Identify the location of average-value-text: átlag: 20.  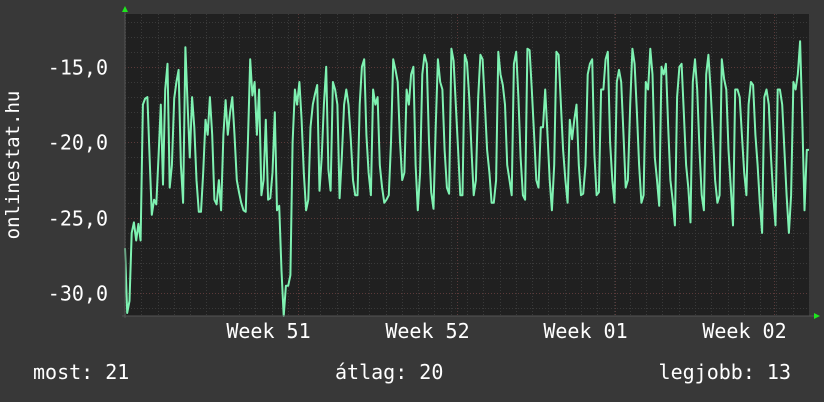
(389, 372).